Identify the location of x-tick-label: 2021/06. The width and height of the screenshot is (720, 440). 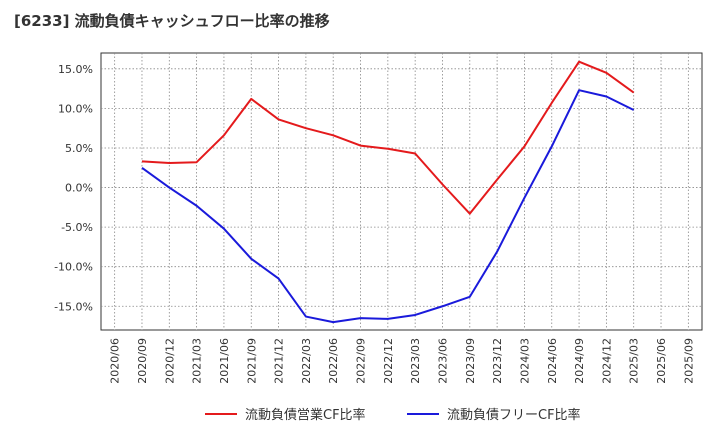
(224, 361).